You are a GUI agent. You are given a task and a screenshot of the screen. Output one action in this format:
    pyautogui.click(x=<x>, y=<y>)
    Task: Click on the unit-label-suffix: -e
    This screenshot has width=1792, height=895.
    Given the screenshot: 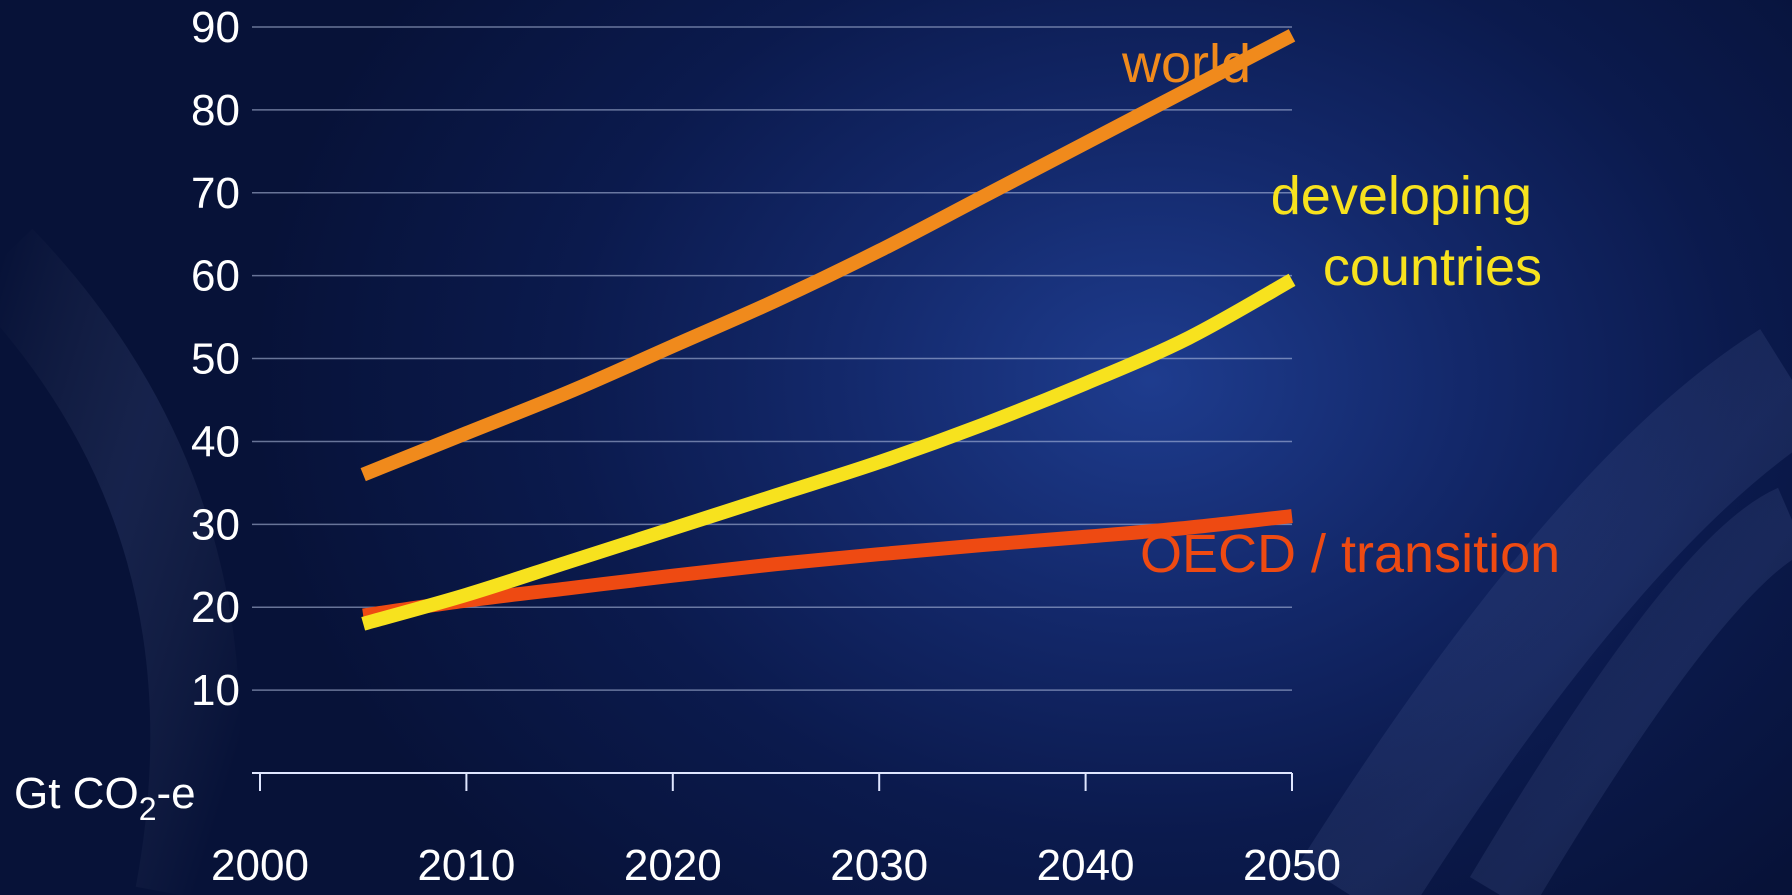 What is the action you would take?
    pyautogui.click(x=175, y=793)
    